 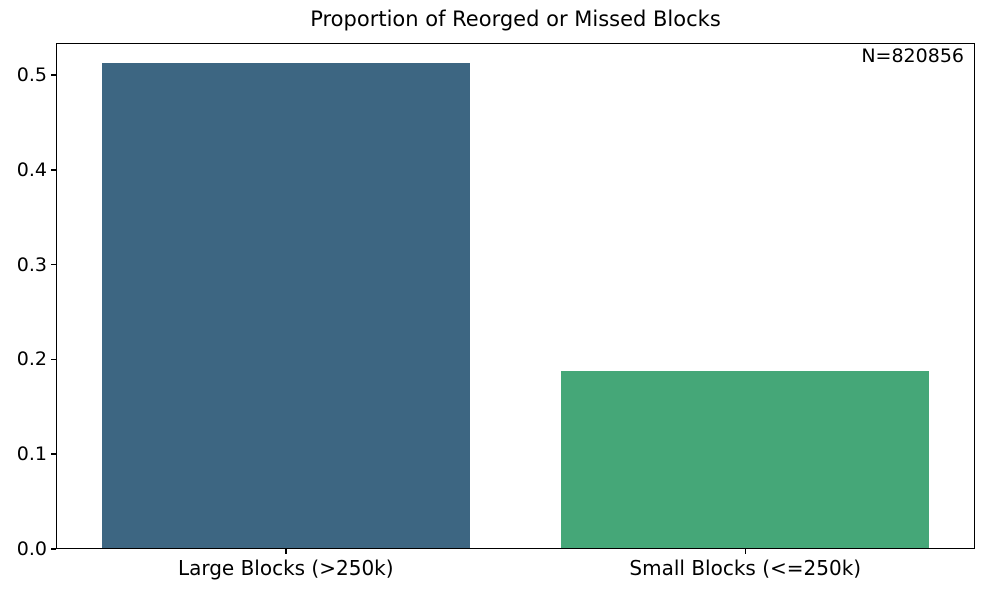 I want to click on sample-size-annotation: N=820856, so click(x=912, y=56).